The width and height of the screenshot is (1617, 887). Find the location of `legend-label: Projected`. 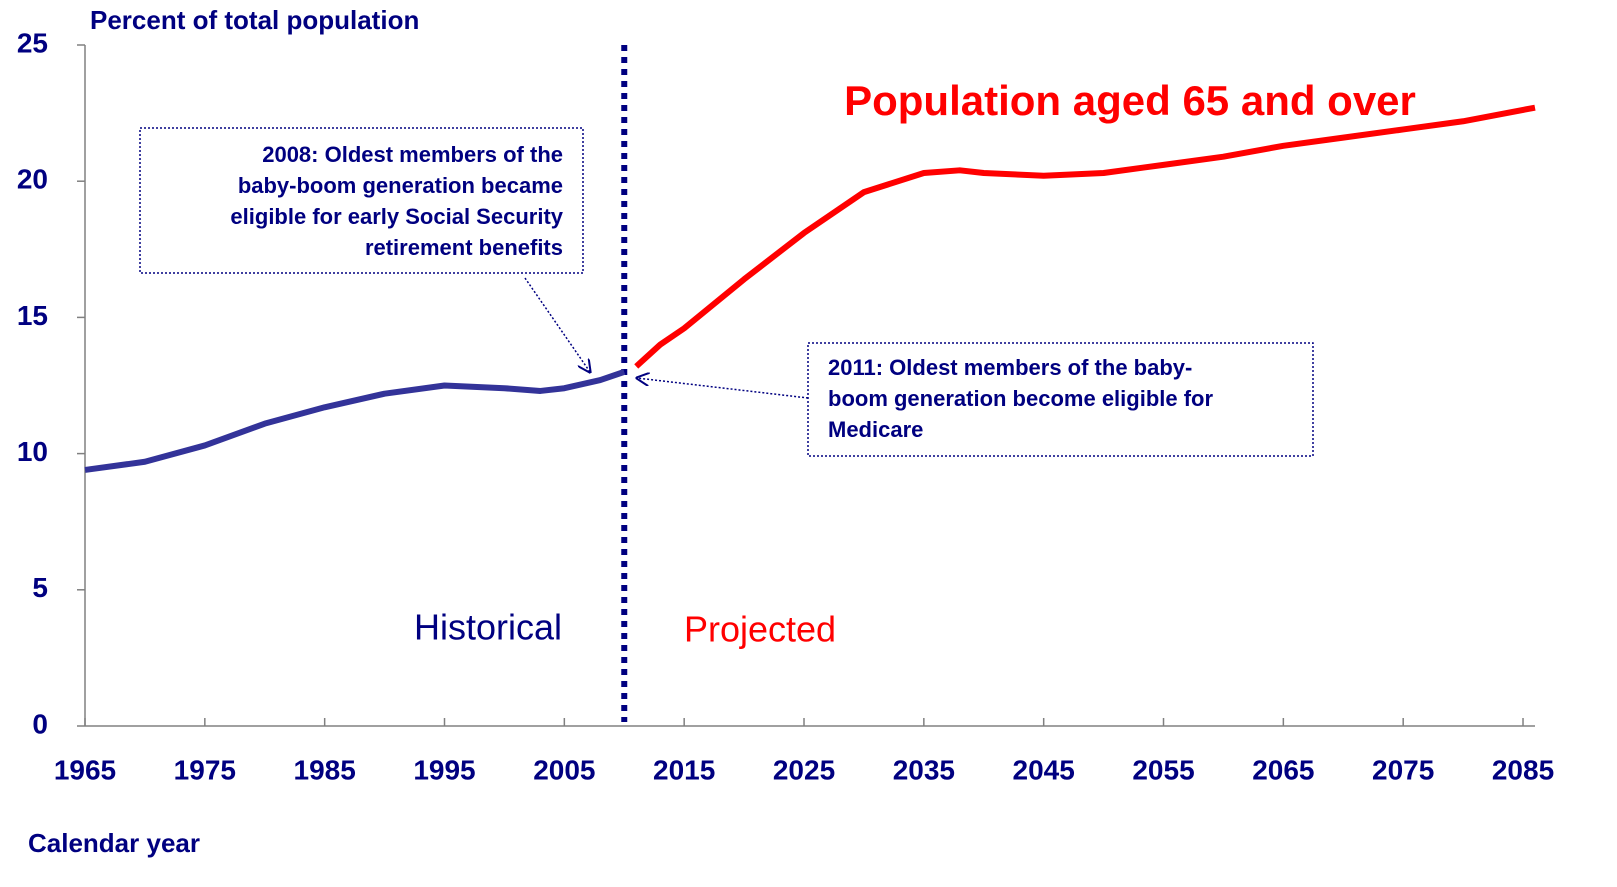

legend-label: Projected is located at coordinates (760, 629).